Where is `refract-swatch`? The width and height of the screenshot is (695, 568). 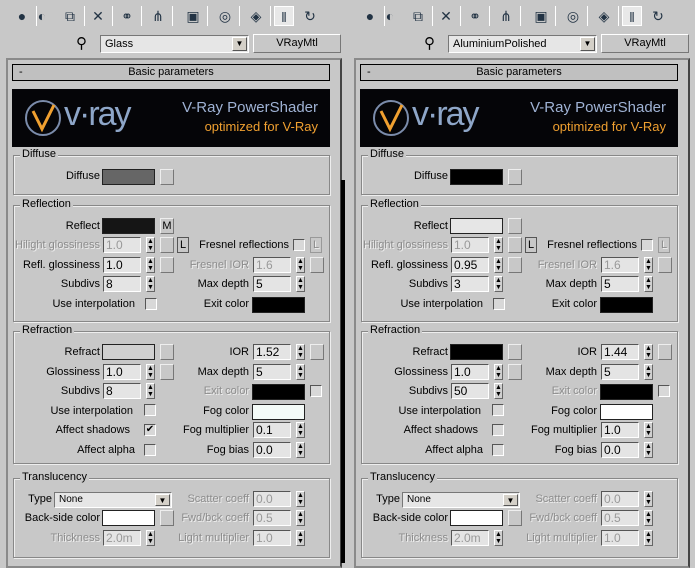 refract-swatch is located at coordinates (128, 352).